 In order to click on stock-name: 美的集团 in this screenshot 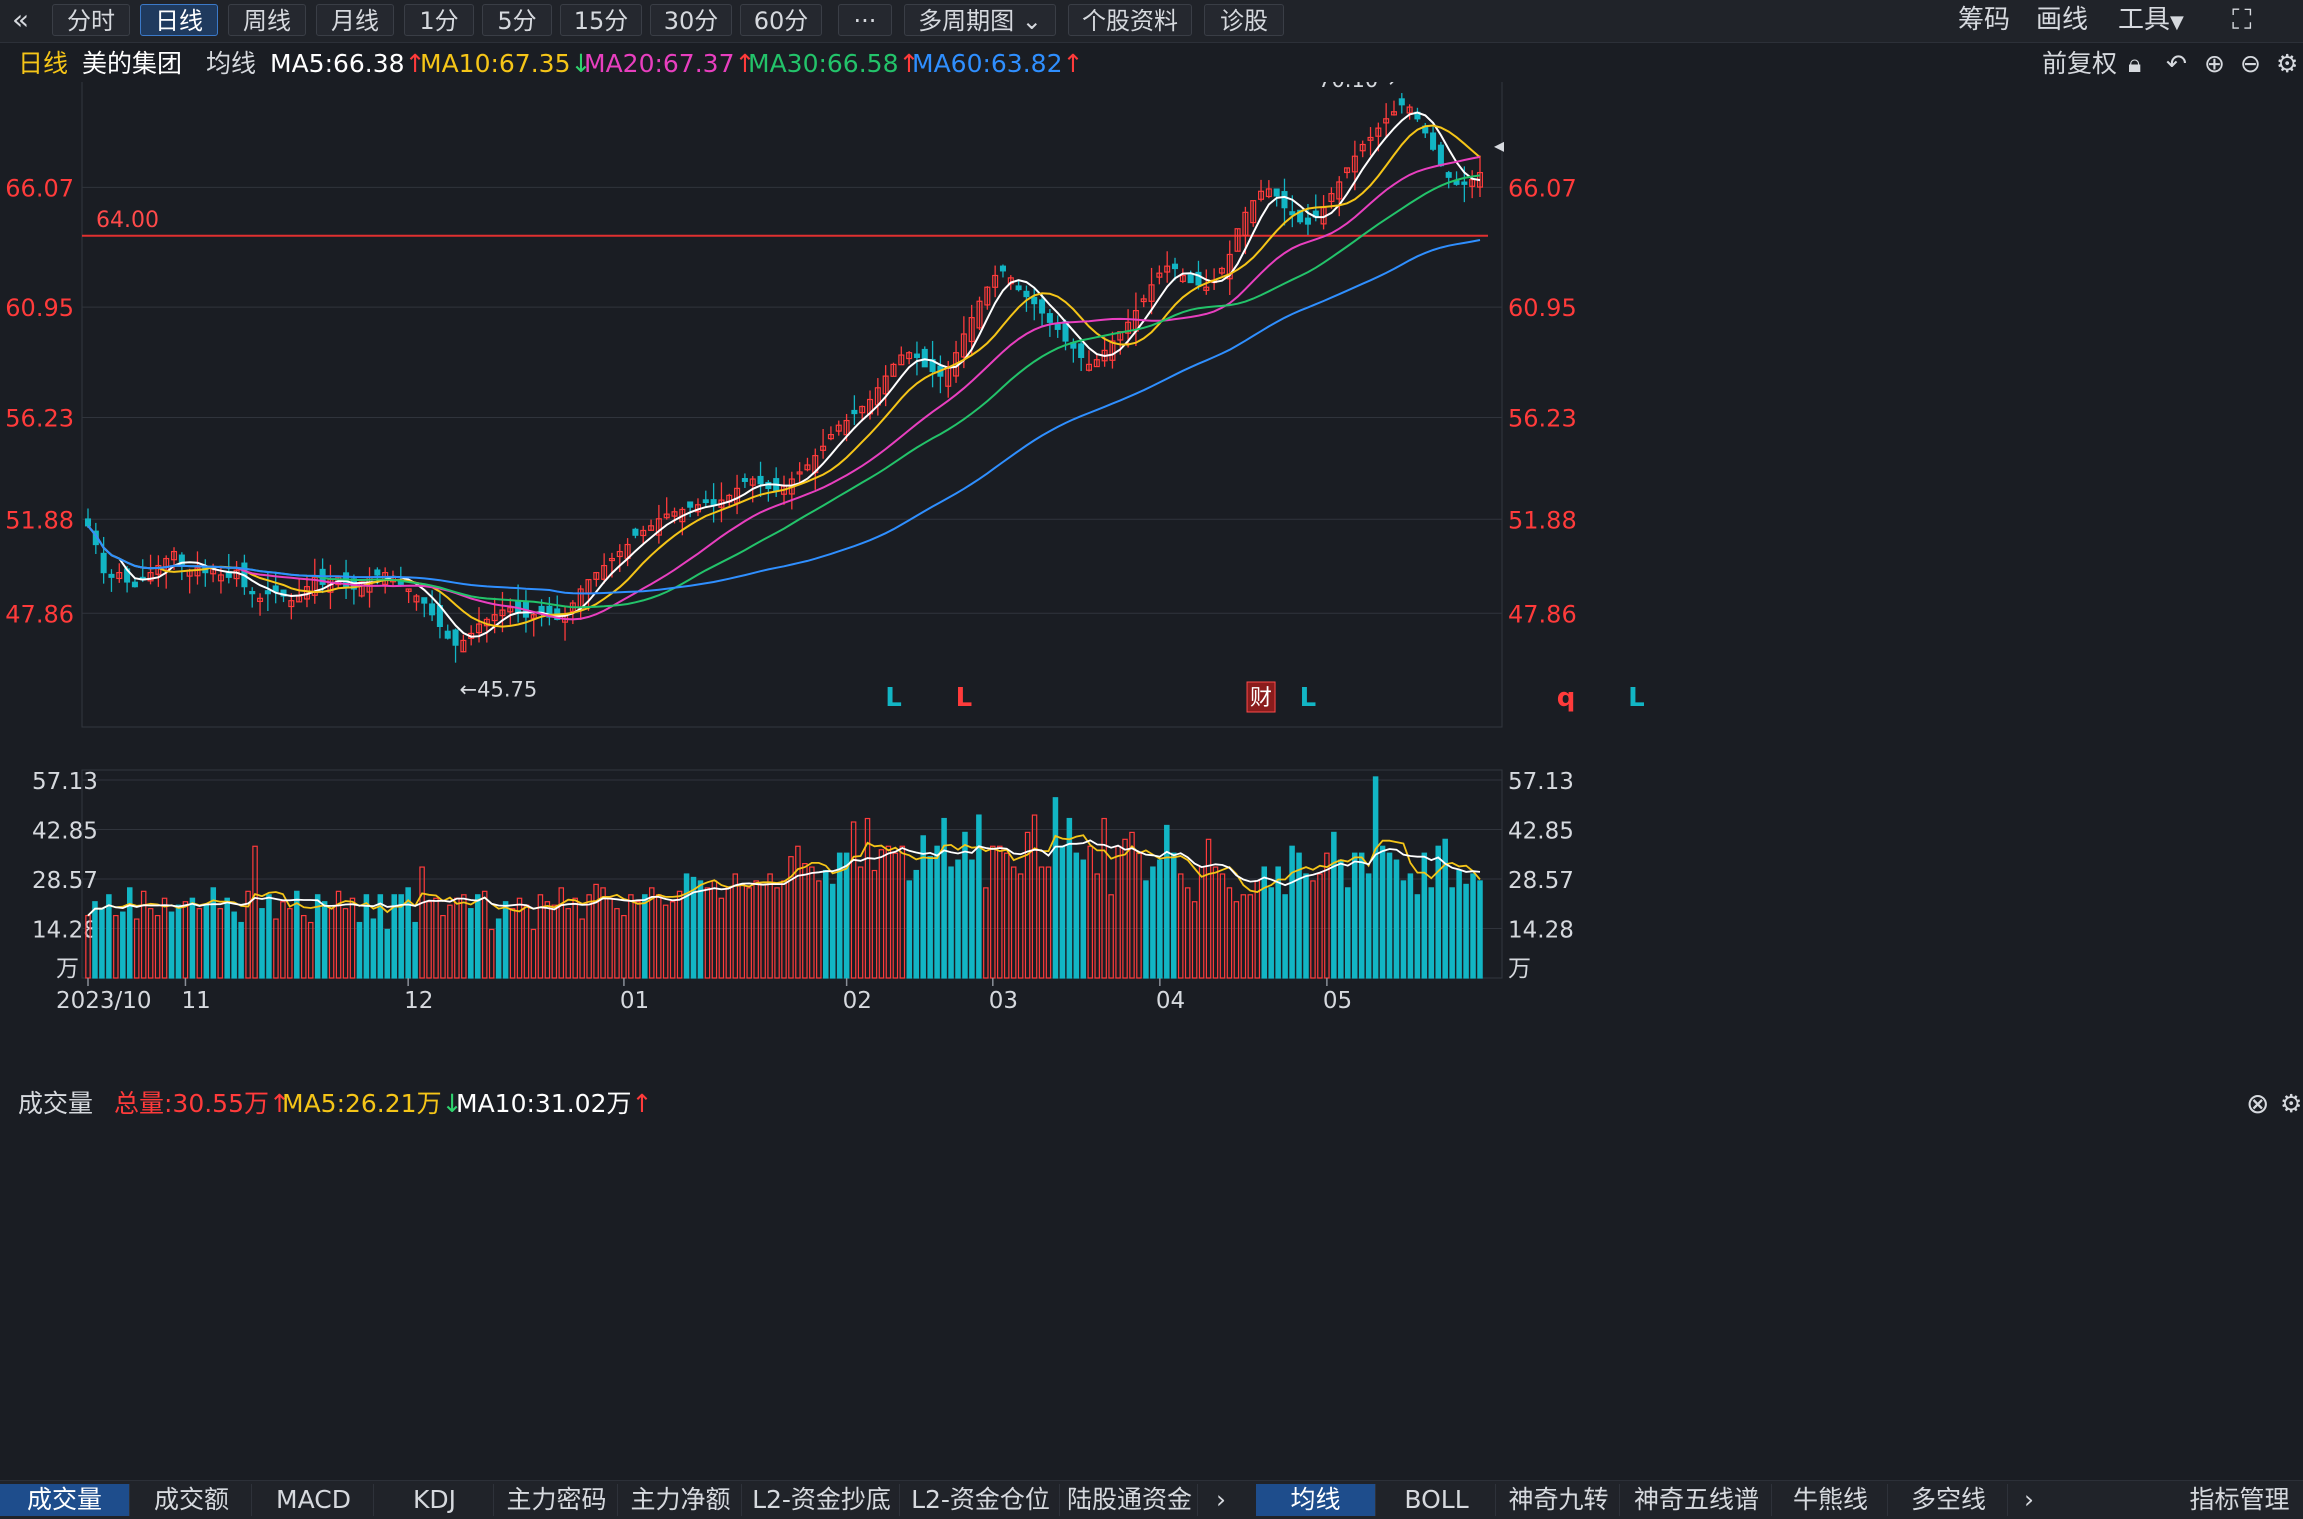, I will do `click(132, 63)`.